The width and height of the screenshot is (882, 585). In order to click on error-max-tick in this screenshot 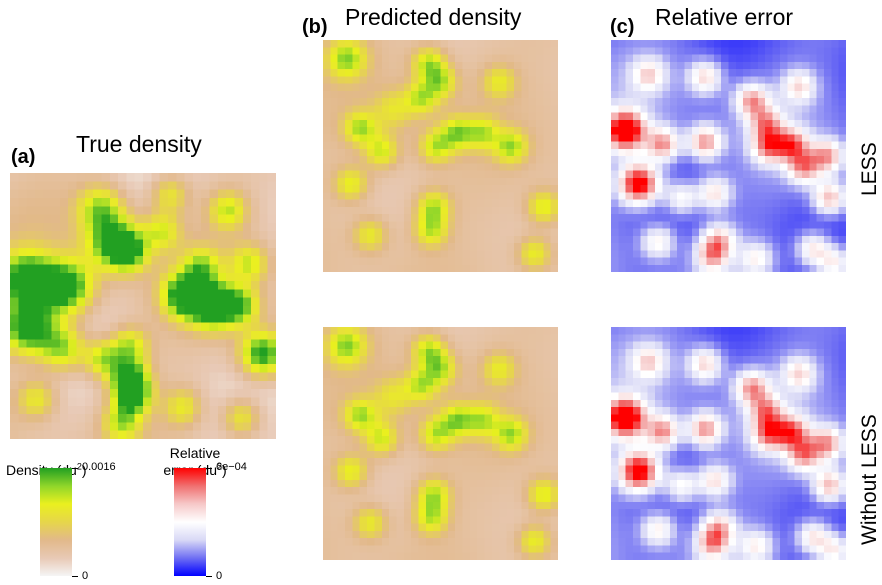, I will do `click(209, 468)`.